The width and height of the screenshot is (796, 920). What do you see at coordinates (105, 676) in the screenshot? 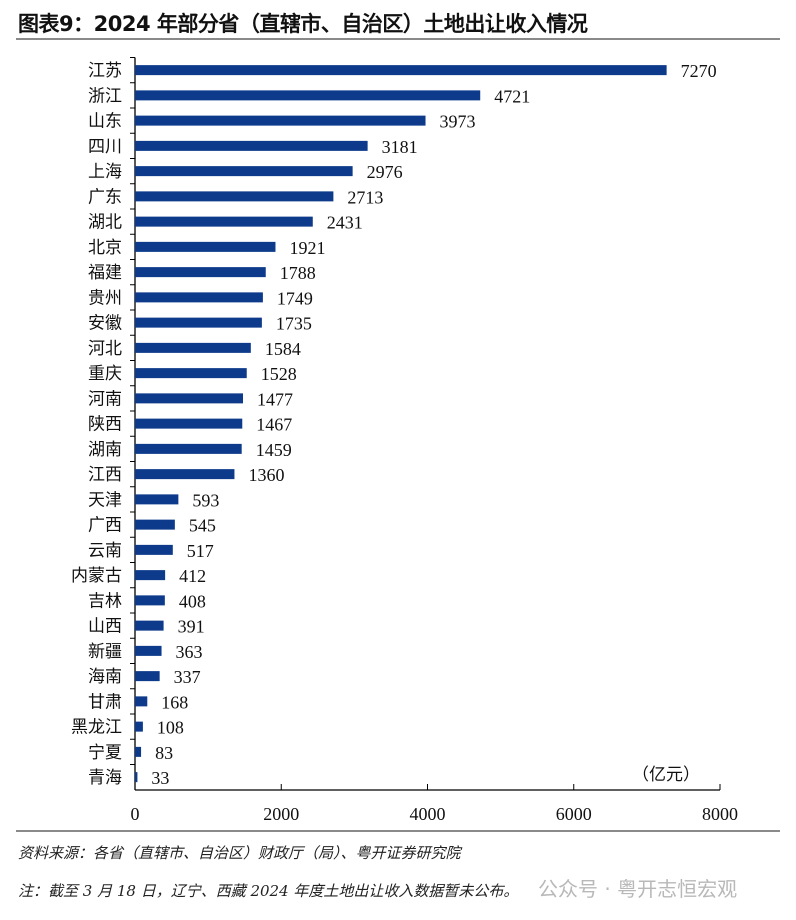
I see `category-label: 海南` at bounding box center [105, 676].